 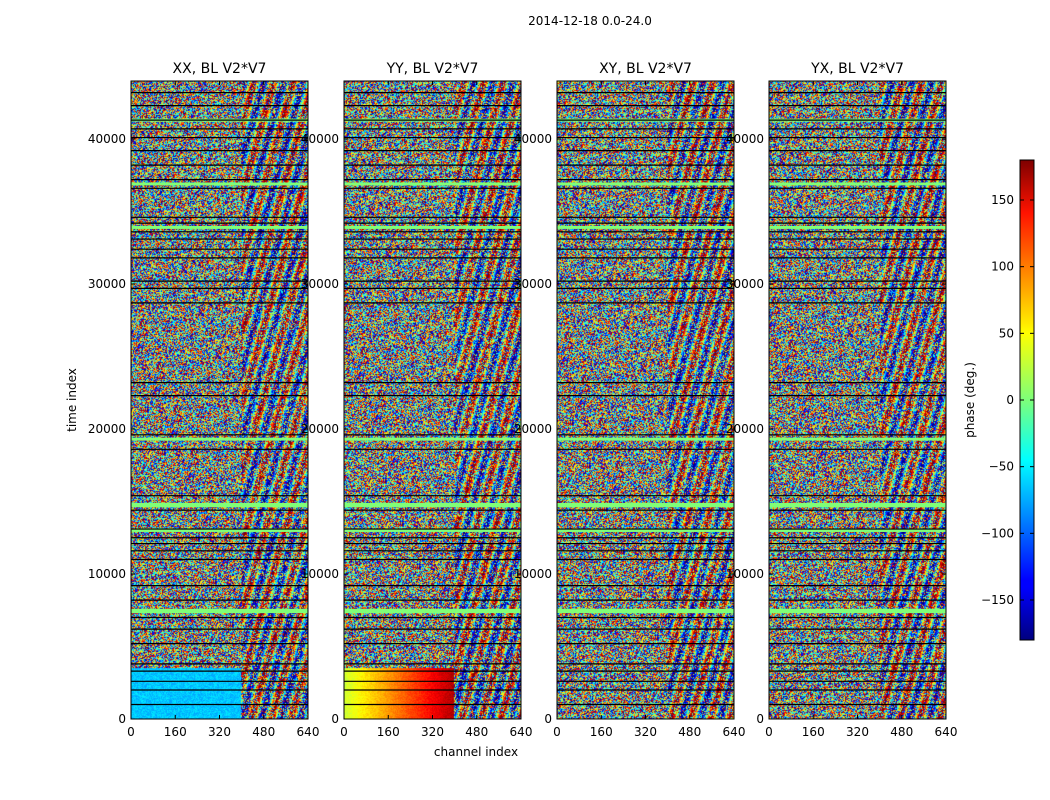 I want to click on x-axis-label: channel index, so click(x=476, y=752).